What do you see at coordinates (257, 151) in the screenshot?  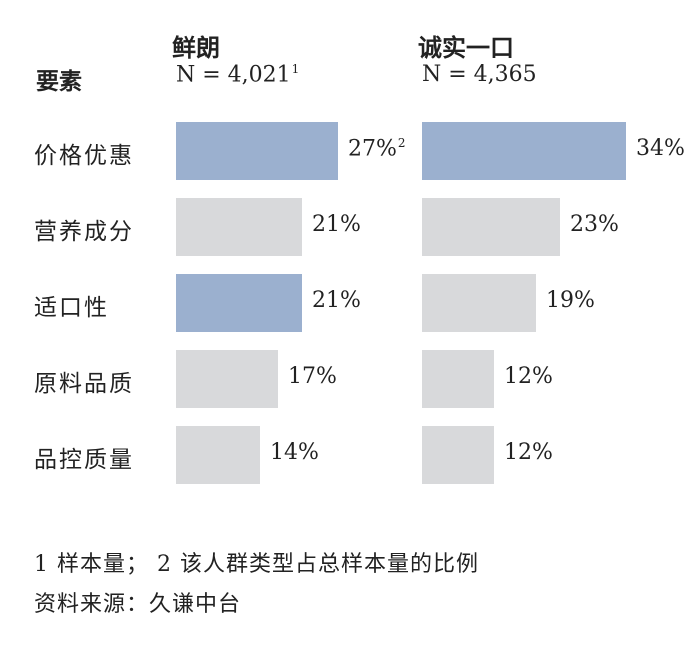 I see `bar-xianlang-price` at bounding box center [257, 151].